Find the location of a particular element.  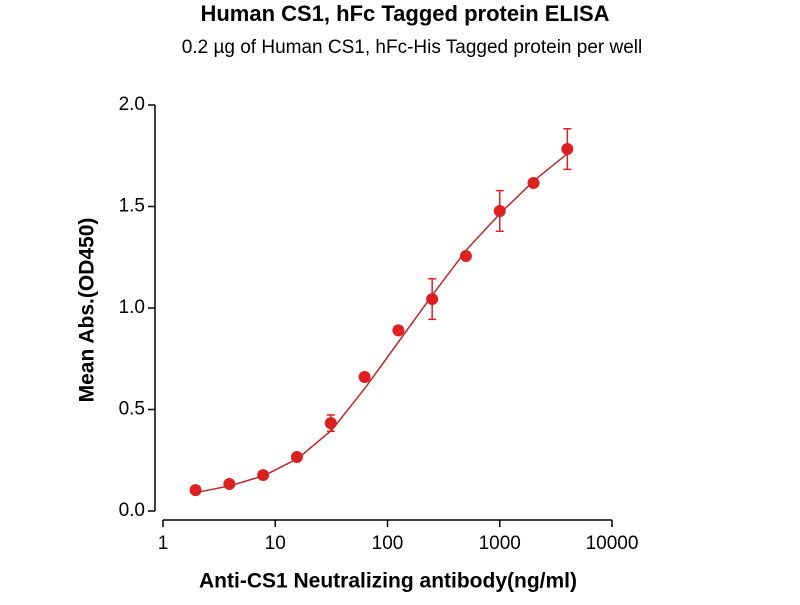

chart-title: Human CS1, hFc Tagged protein ELISA is located at coordinates (404, 13).